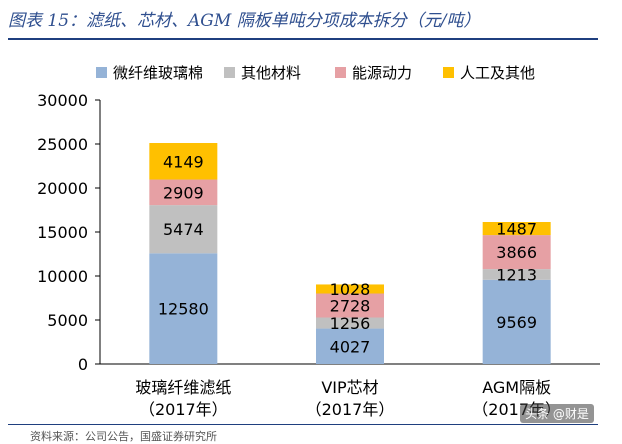 This screenshot has width=622, height=444. I want to click on bar-value-label: 4027, so click(350, 346).